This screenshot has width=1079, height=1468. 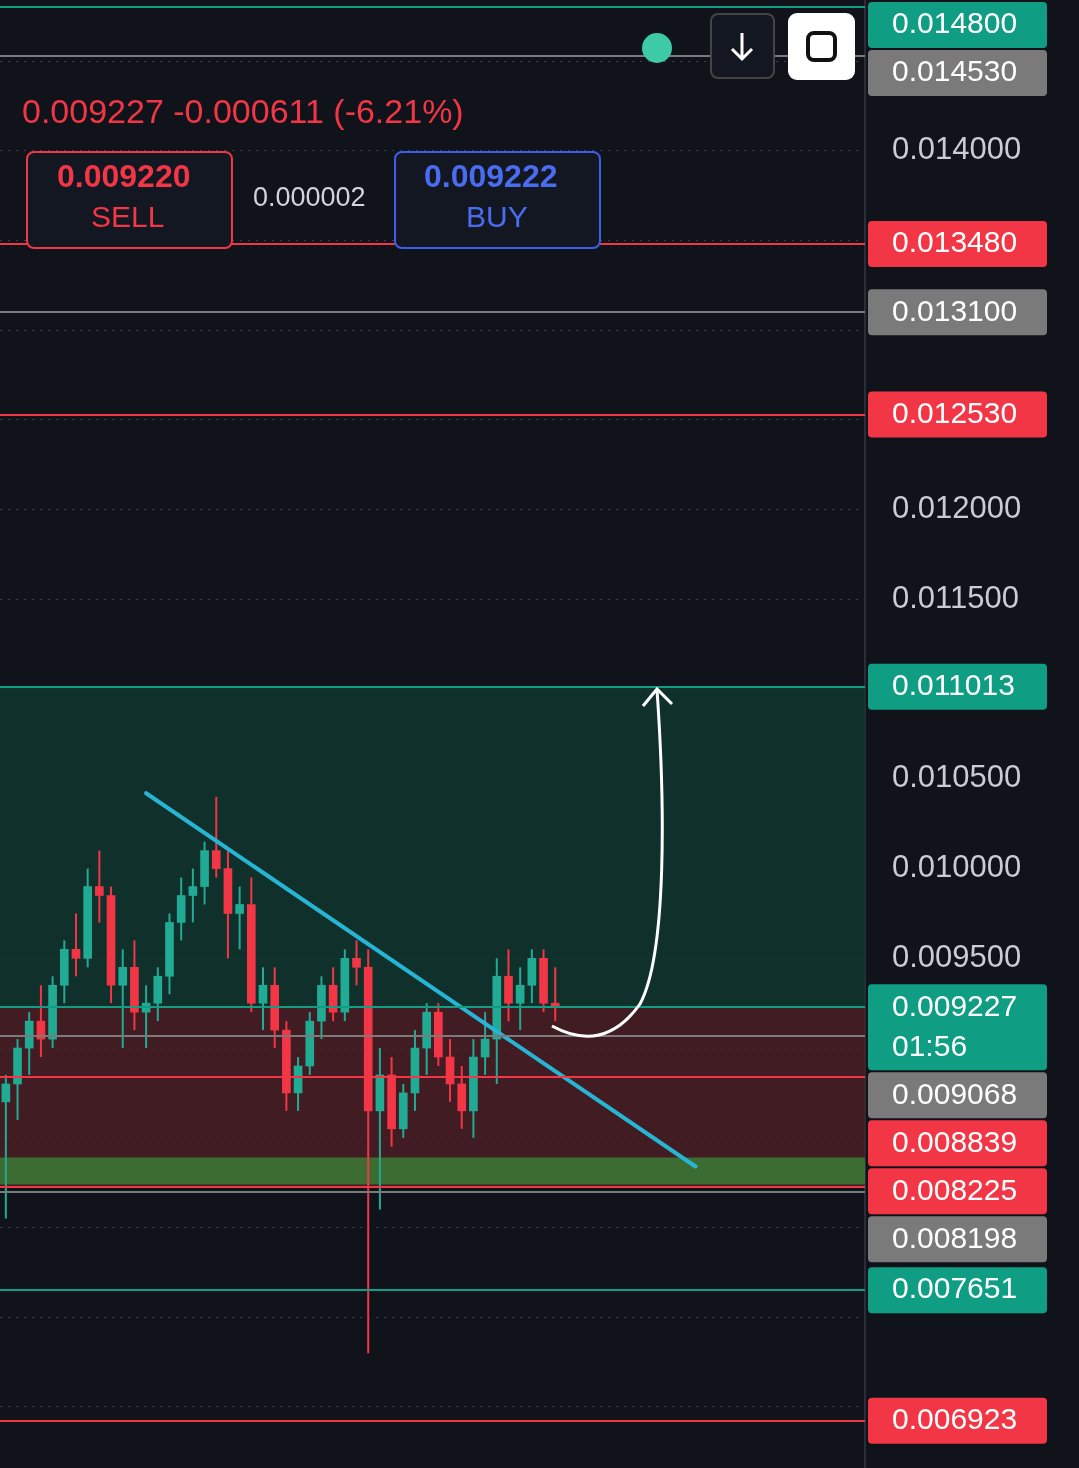 I want to click on annotation: 0.000002, so click(x=309, y=197).